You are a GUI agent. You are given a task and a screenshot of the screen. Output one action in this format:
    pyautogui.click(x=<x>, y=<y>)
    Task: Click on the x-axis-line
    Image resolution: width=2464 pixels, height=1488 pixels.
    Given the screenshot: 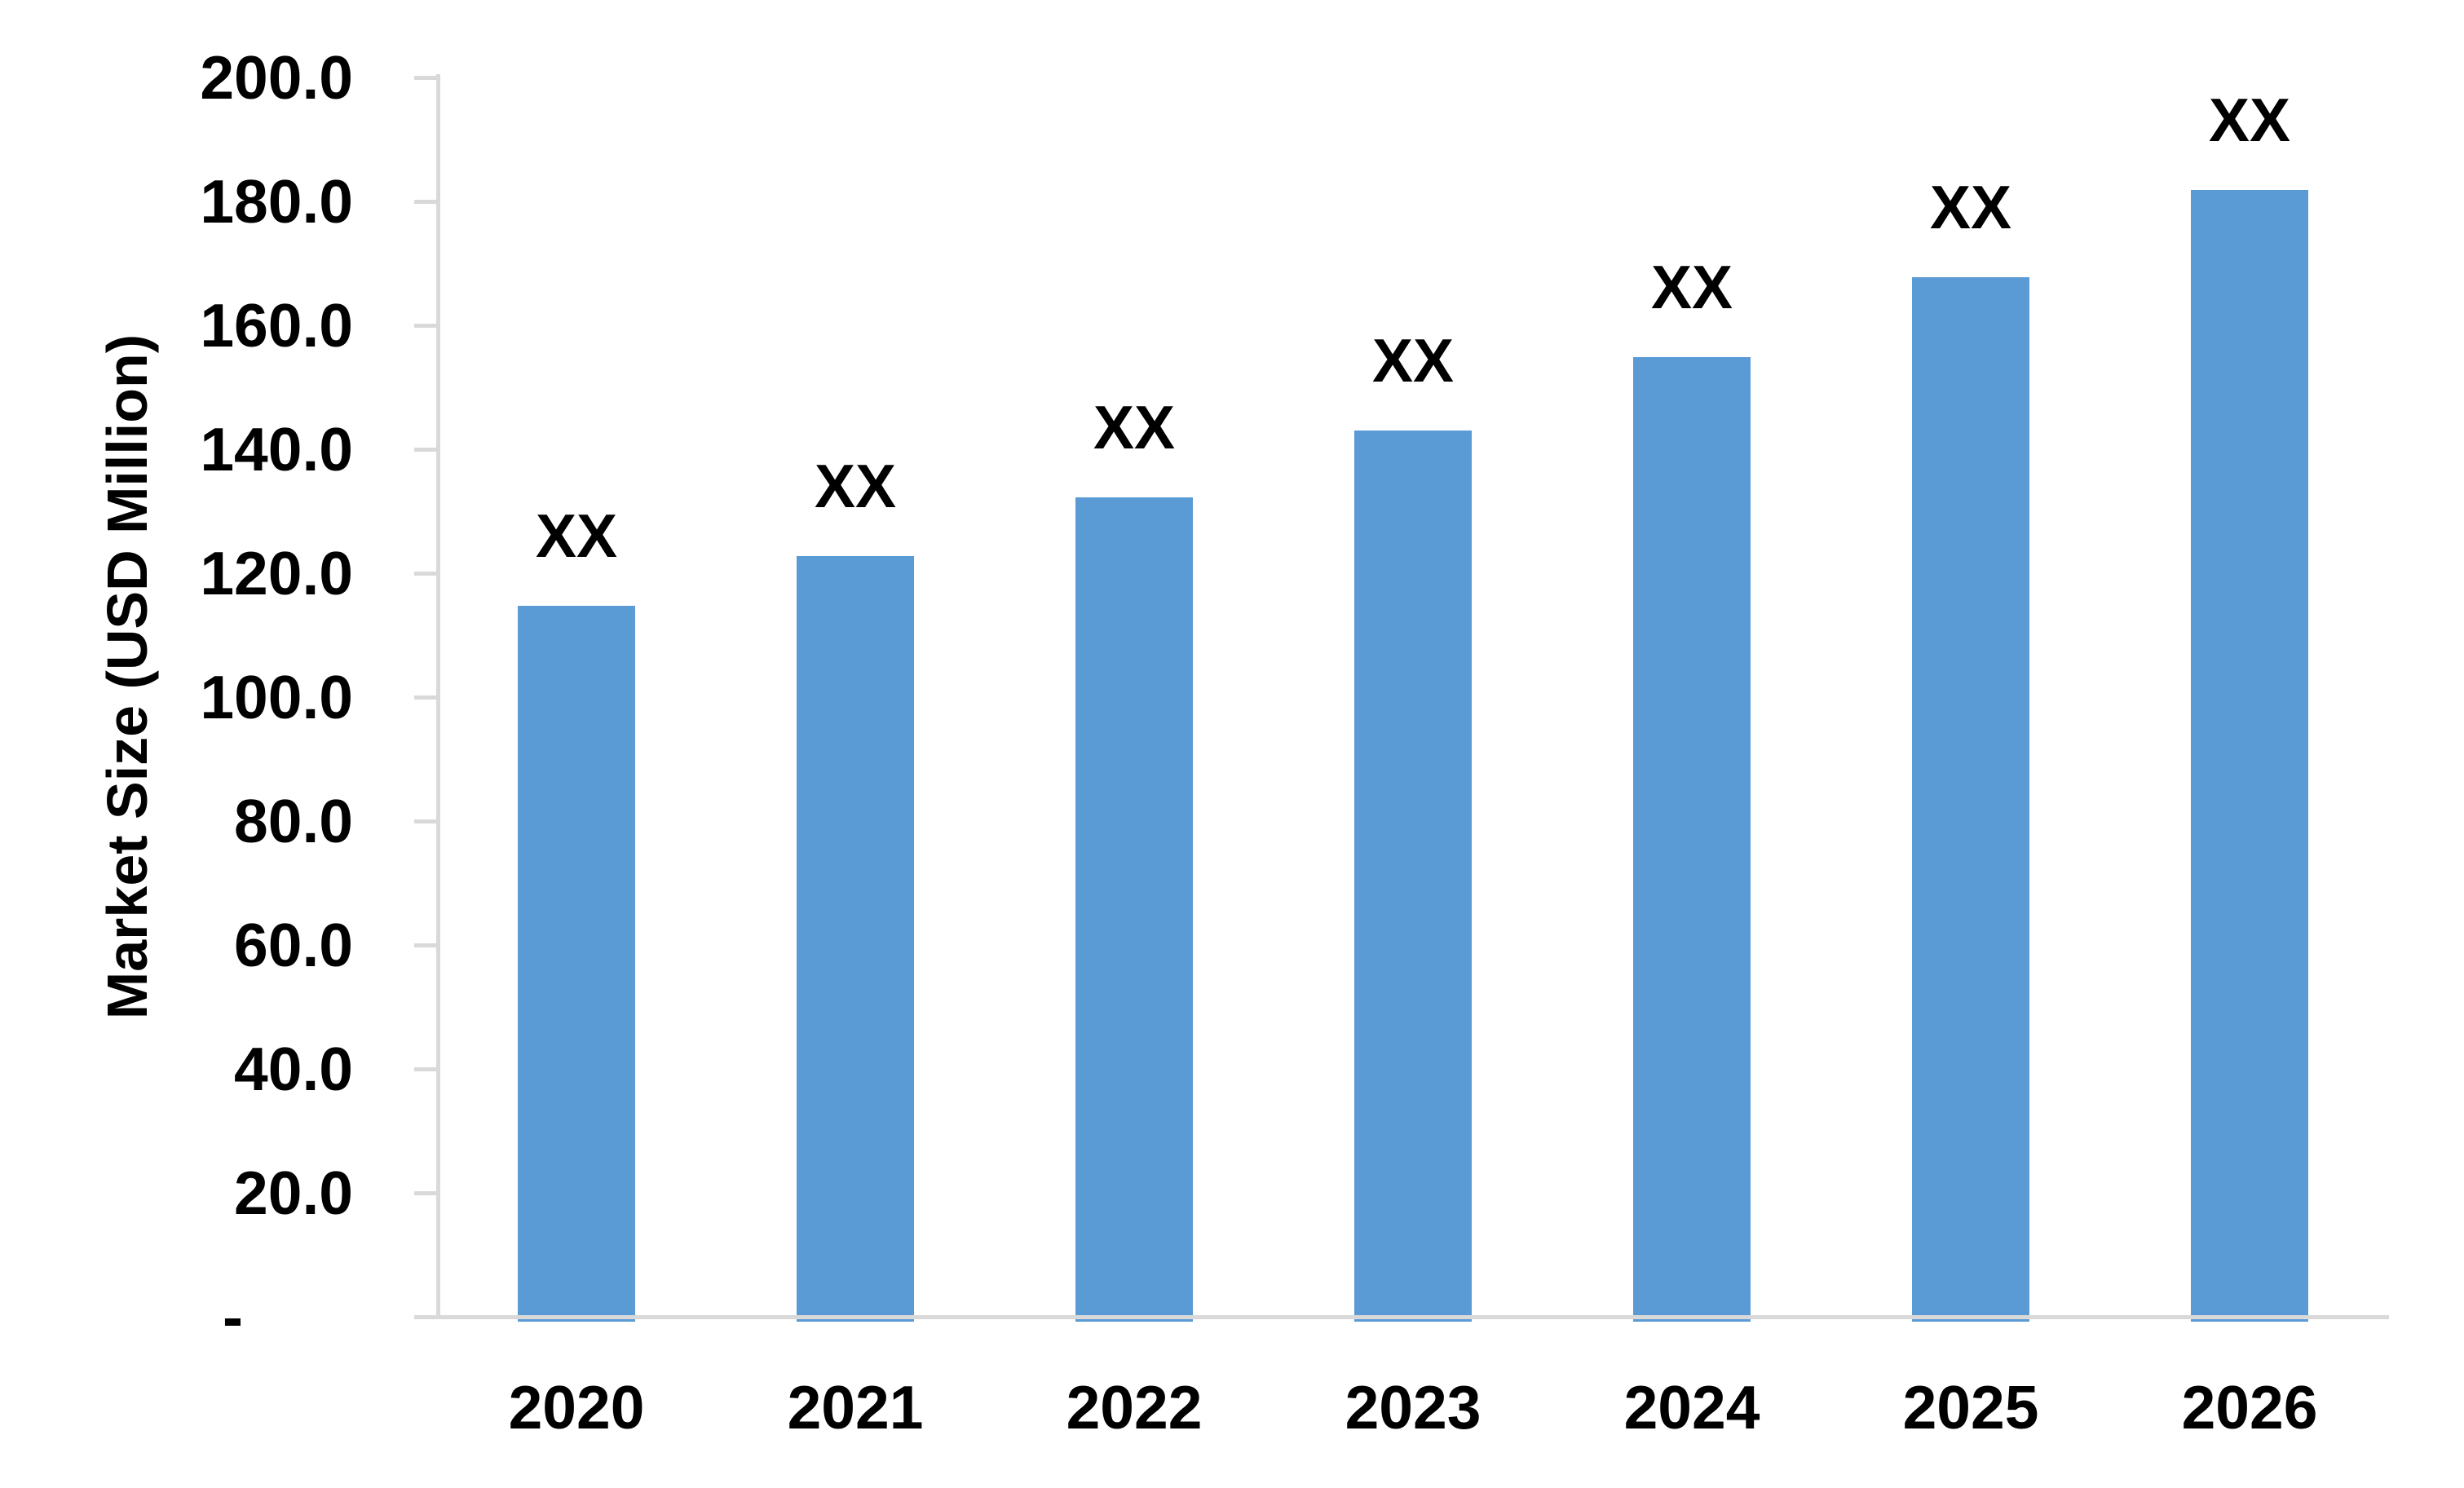 What is the action you would take?
    pyautogui.click(x=1401, y=1317)
    